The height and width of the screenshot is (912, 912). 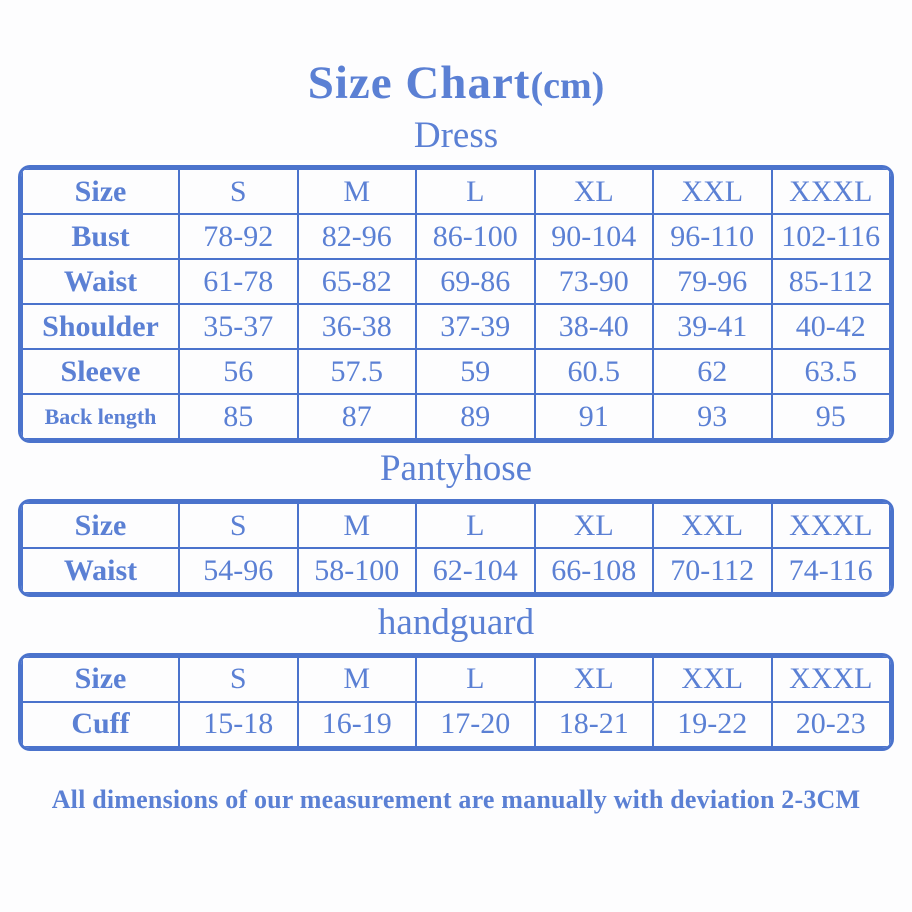 I want to click on size-value: 78-92, so click(x=238, y=237).